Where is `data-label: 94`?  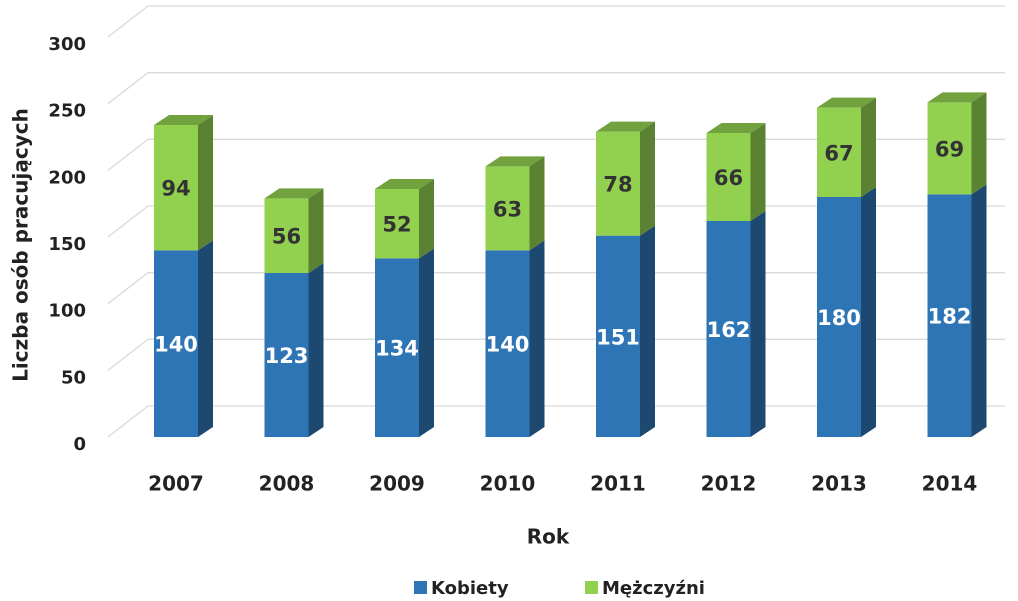
data-label: 94 is located at coordinates (175, 189).